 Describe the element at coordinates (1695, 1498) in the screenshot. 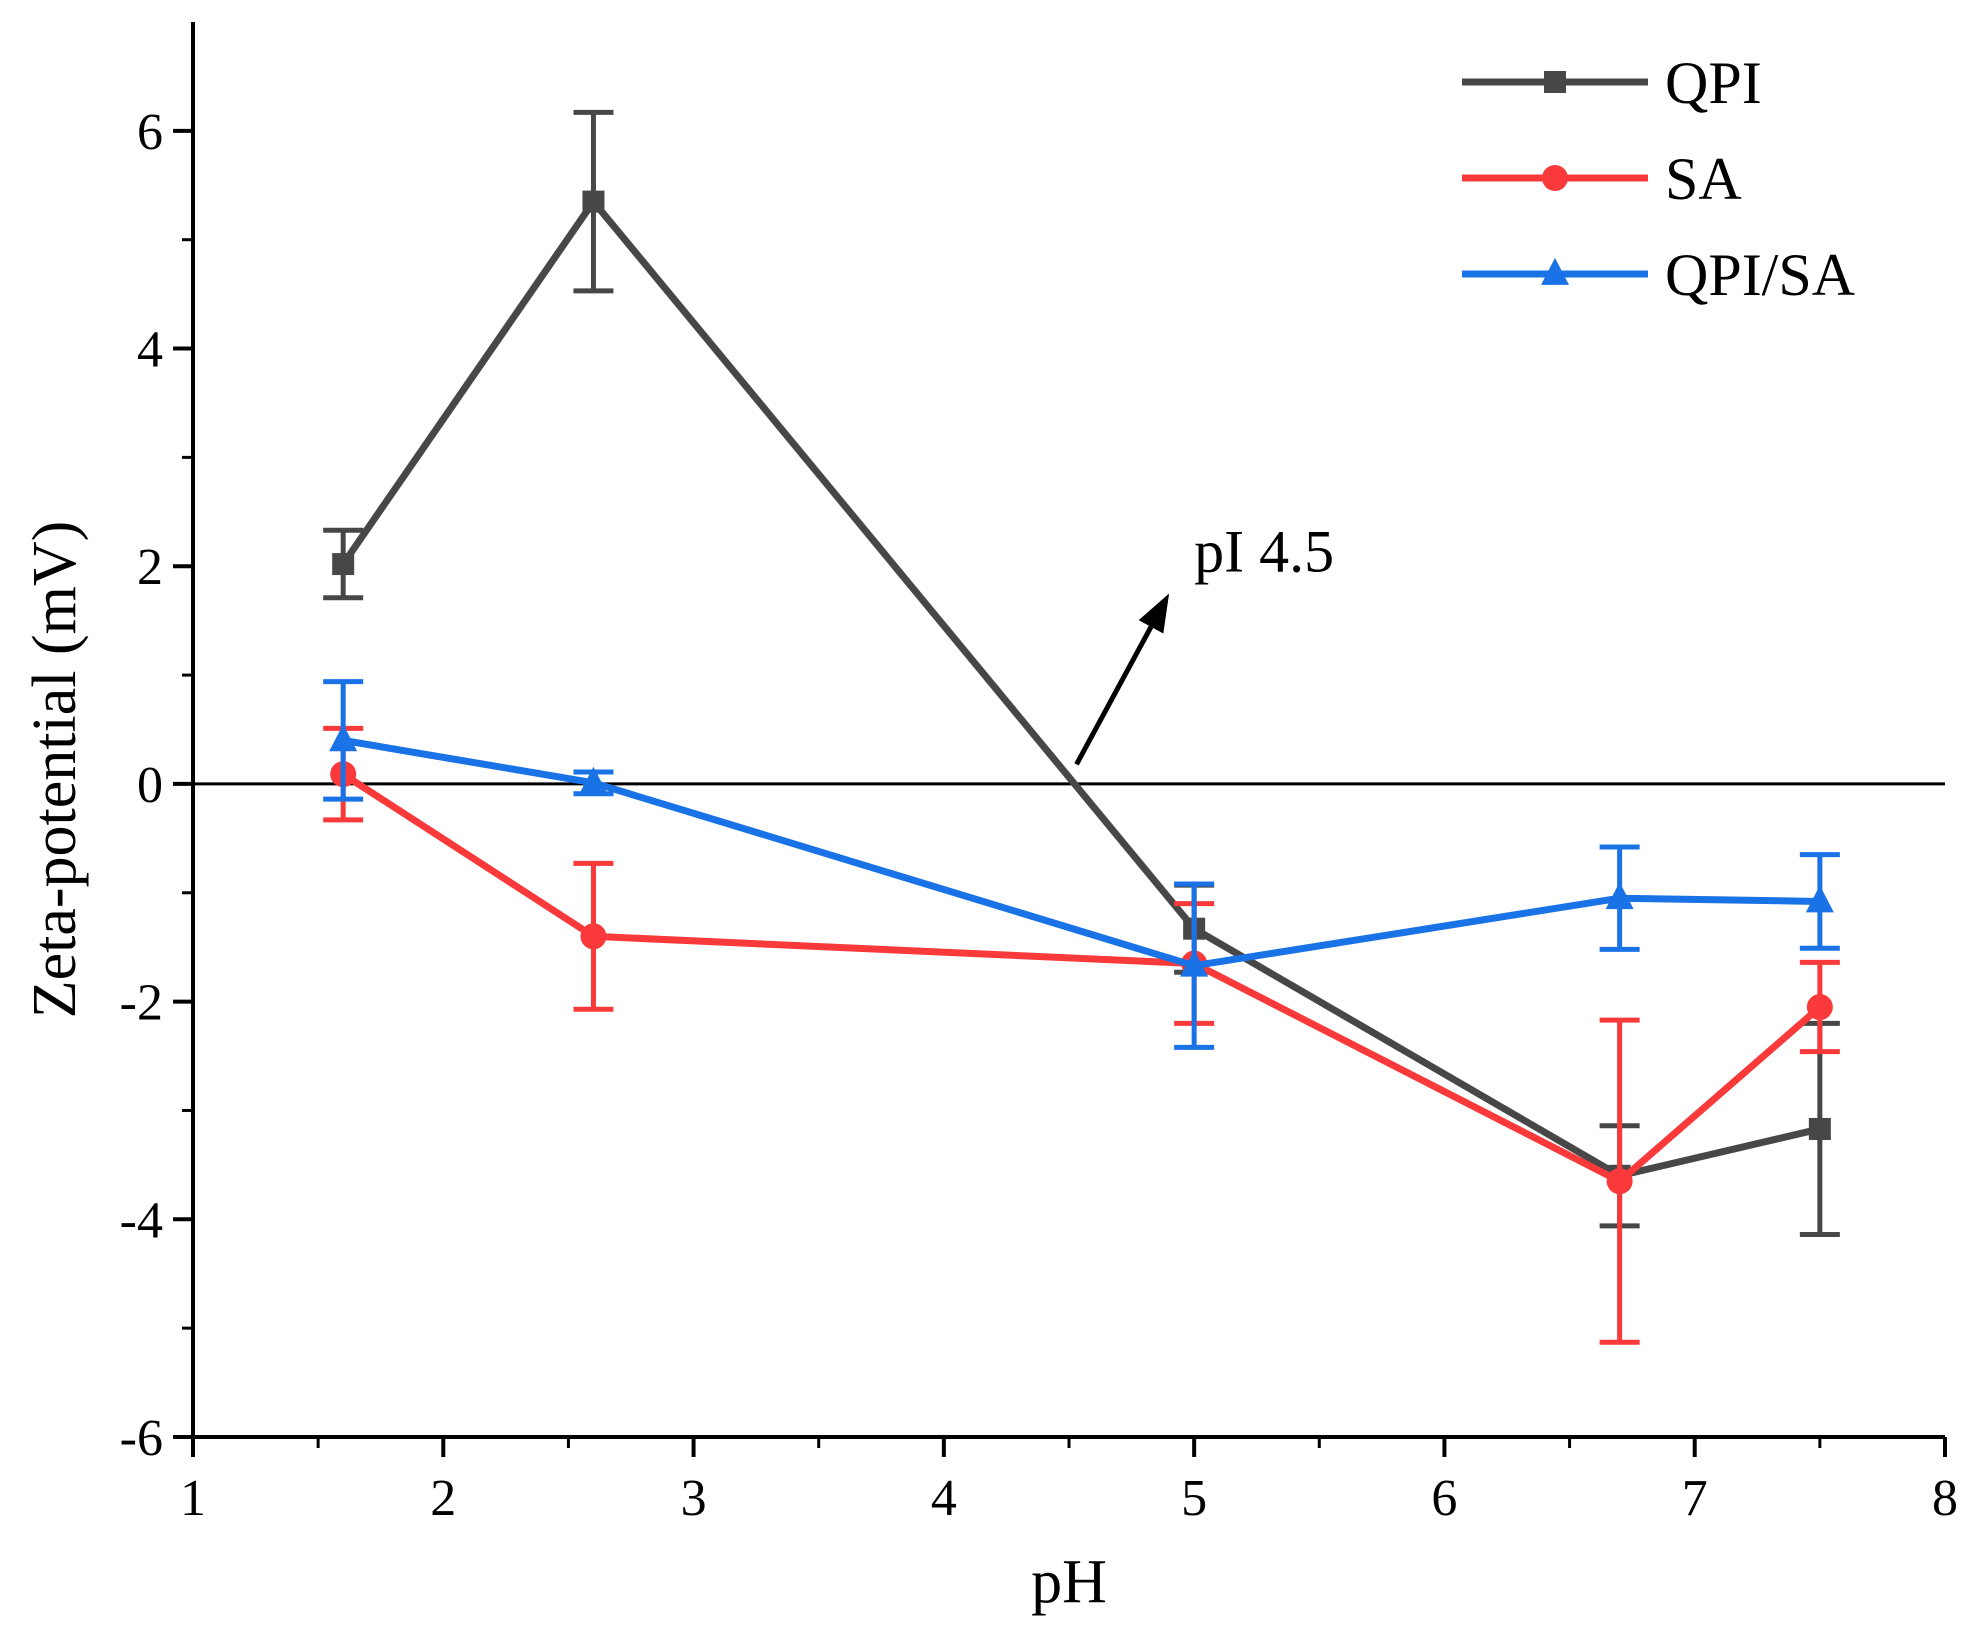

I see `x-tick-label: 7` at that location.